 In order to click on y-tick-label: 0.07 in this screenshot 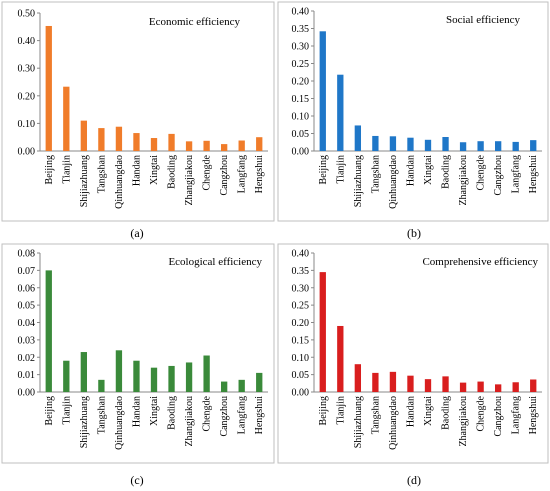, I will do `click(27, 271)`.